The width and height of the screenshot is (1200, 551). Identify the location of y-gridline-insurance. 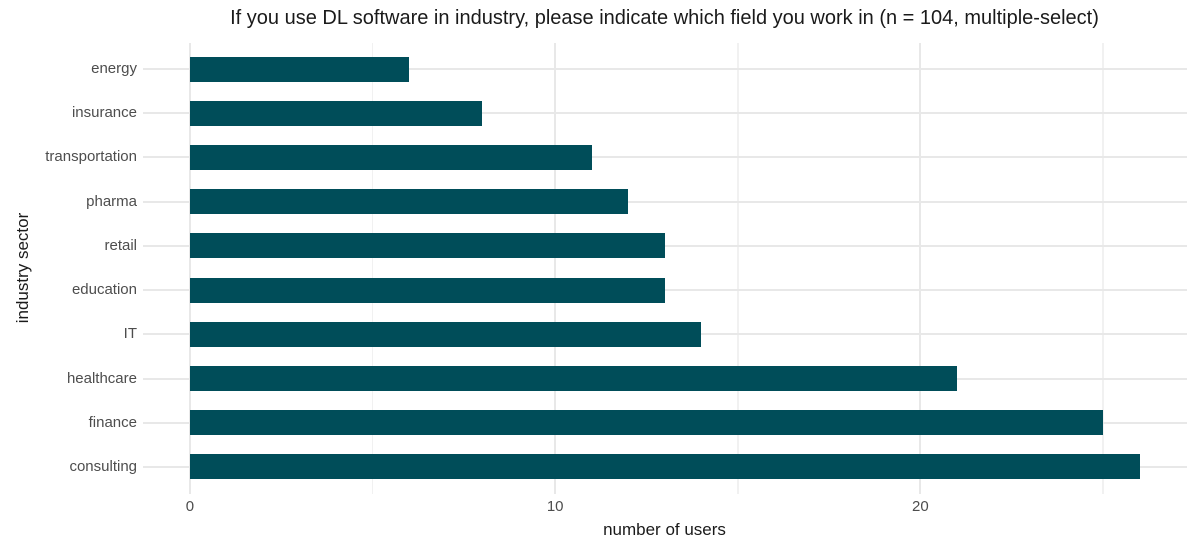
(664, 113).